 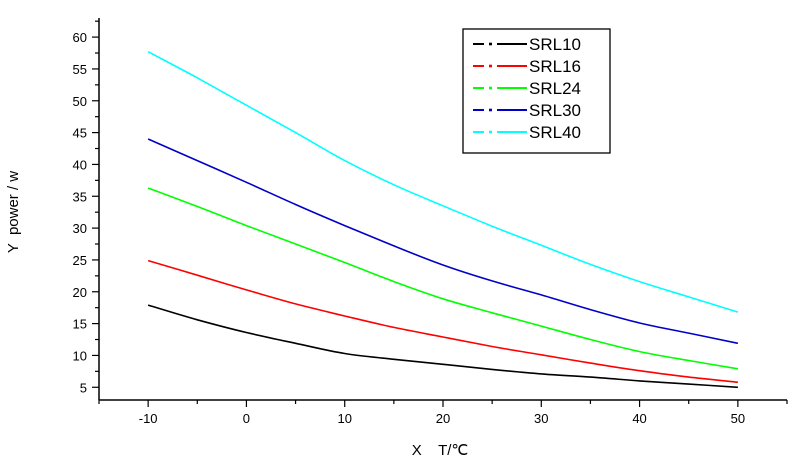 What do you see at coordinates (80, 292) in the screenshot?
I see `y-tick-label: 20` at bounding box center [80, 292].